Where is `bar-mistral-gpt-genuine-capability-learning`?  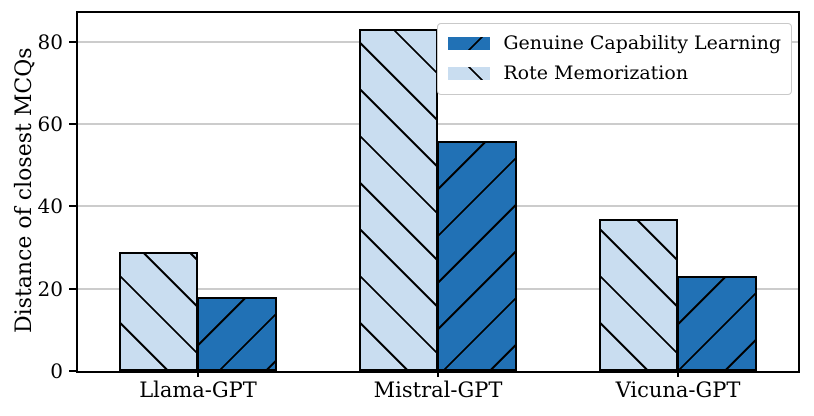
bar-mistral-gpt-genuine-capability-learning is located at coordinates (477, 255).